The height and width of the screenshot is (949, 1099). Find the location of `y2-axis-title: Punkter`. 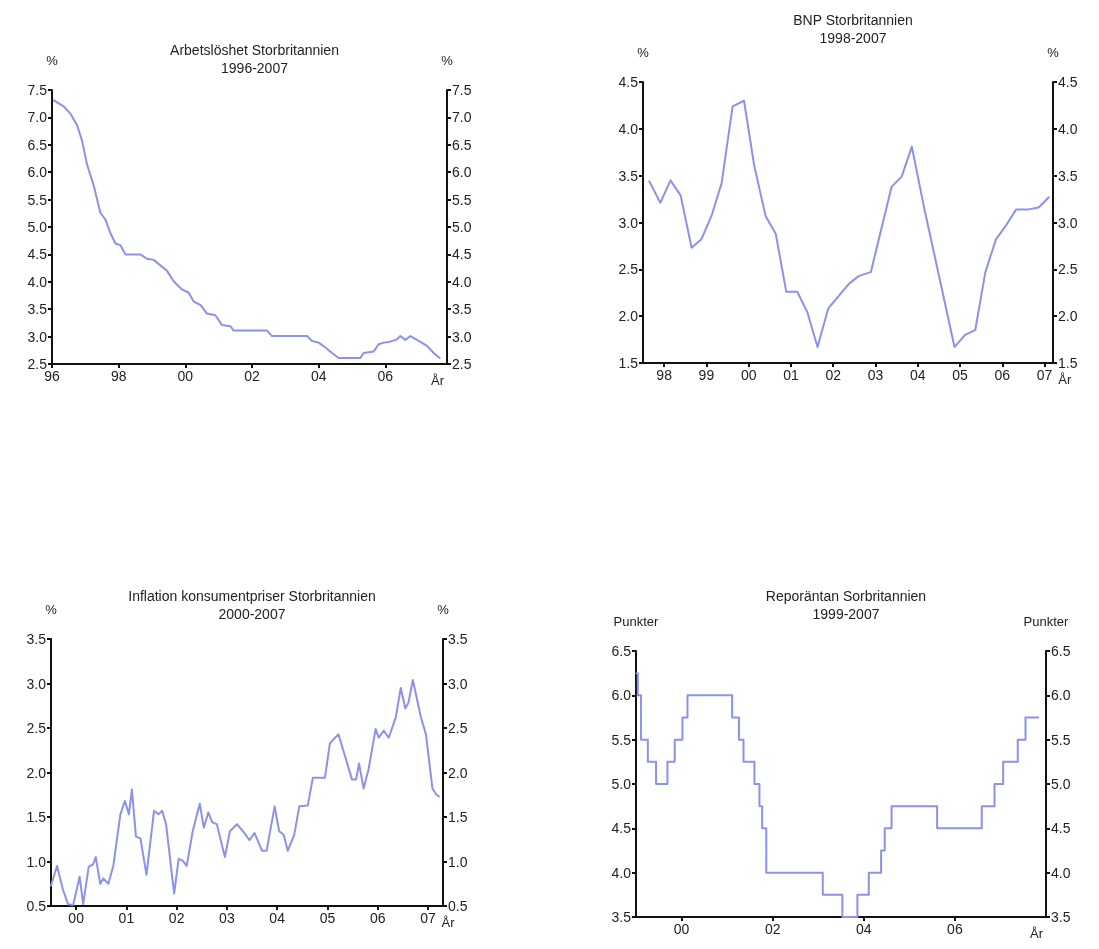

y2-axis-title: Punkter is located at coordinates (1046, 621).